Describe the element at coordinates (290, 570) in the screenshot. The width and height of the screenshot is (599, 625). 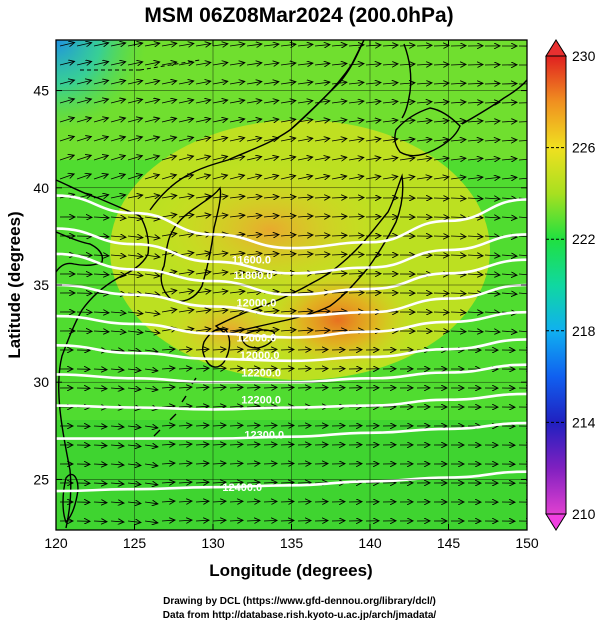
I see `x-axis-label: Longitude (degrees)` at that location.